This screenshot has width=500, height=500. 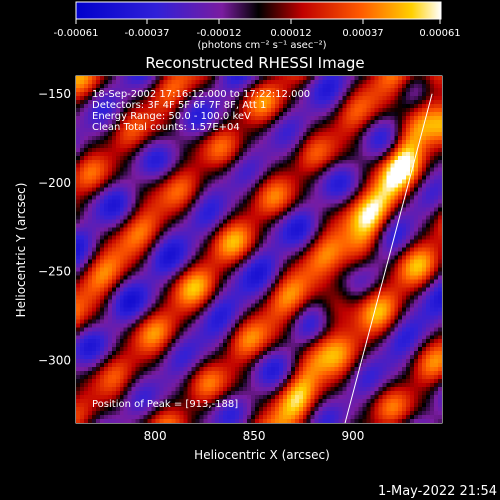 I want to click on colorbar-tick-label: 0.00012, so click(x=290, y=33).